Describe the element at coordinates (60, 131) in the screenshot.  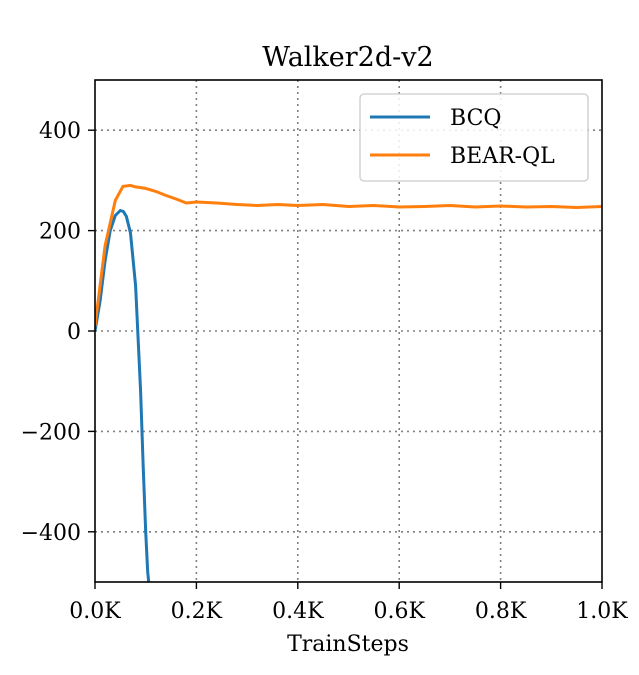
I see `y-tick-label: 400` at that location.